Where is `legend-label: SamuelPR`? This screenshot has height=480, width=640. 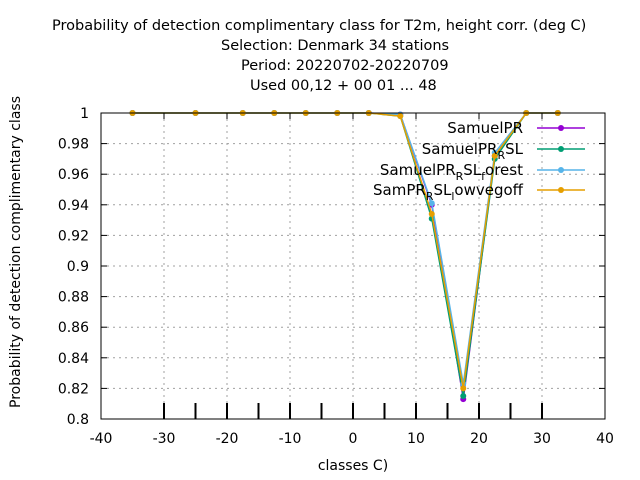
legend-label: SamuelPR is located at coordinates (485, 128).